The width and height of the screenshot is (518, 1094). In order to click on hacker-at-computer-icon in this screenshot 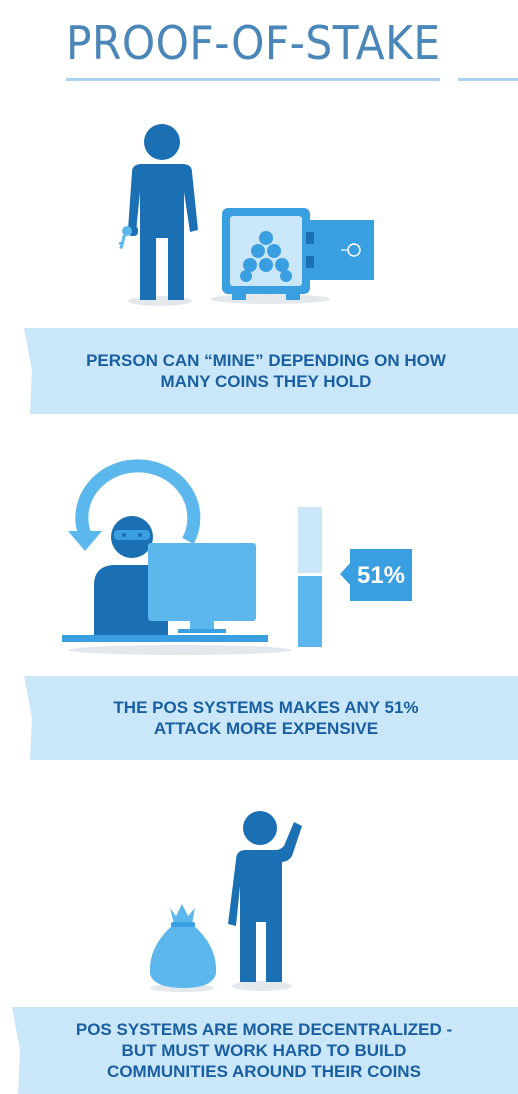, I will do `click(165, 579)`.